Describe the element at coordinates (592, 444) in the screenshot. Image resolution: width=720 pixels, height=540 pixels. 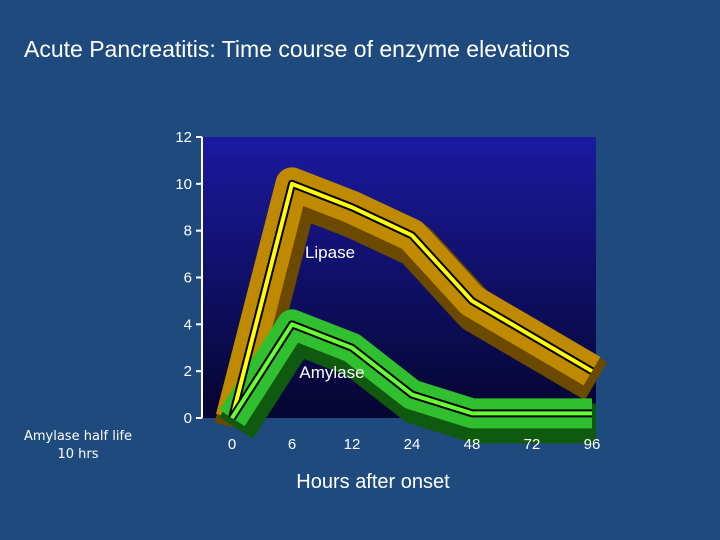
I see `x-tick-label: 96` at that location.